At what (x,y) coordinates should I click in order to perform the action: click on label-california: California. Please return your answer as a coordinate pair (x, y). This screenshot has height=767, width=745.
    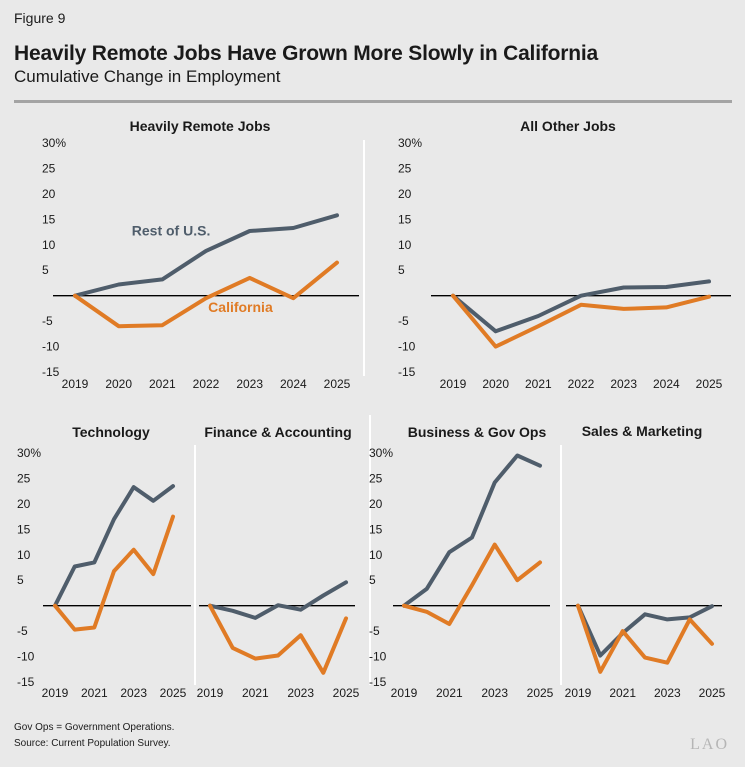
    Looking at the image, I should click on (240, 307).